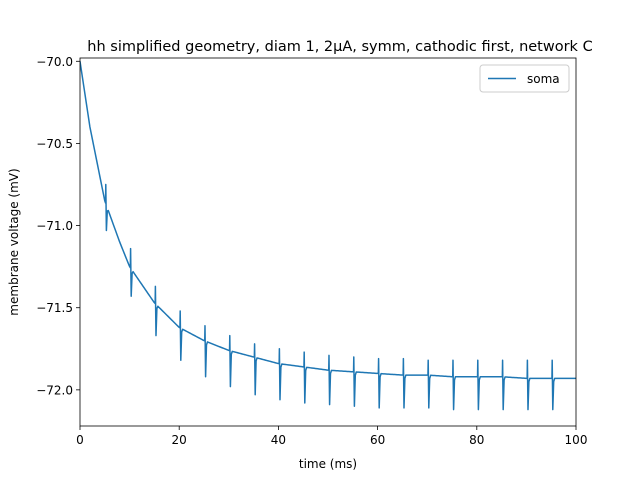 Image resolution: width=640 pixels, height=480 pixels. Describe the element at coordinates (278, 440) in the screenshot. I see `x-tick-label: 40` at that location.